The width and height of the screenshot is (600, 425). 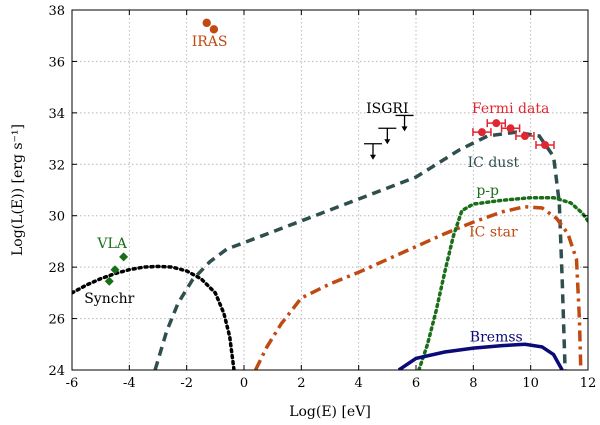 What do you see at coordinates (496, 338) in the screenshot?
I see `annotation-bremss: Bremss` at bounding box center [496, 338].